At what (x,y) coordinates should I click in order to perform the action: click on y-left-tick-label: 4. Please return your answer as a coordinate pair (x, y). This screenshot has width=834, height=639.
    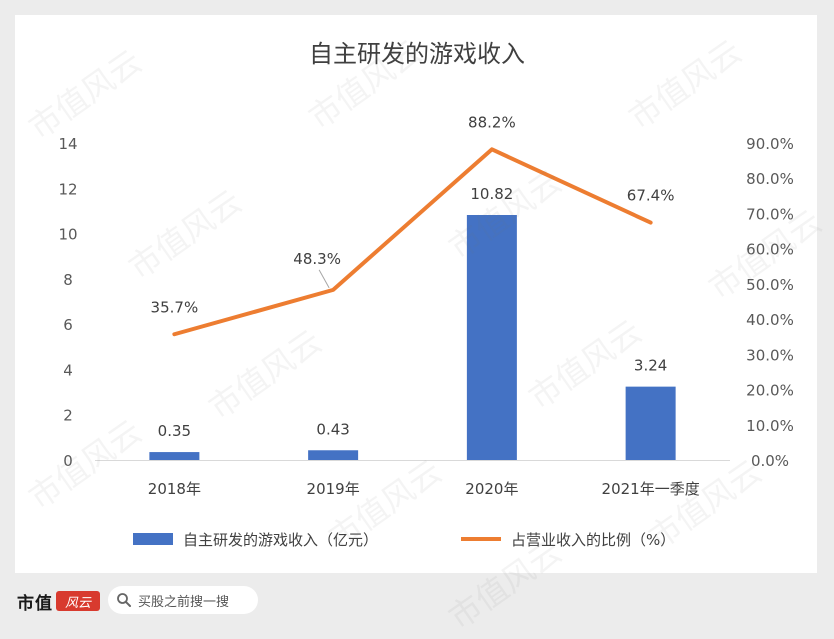
    Looking at the image, I should click on (68, 370).